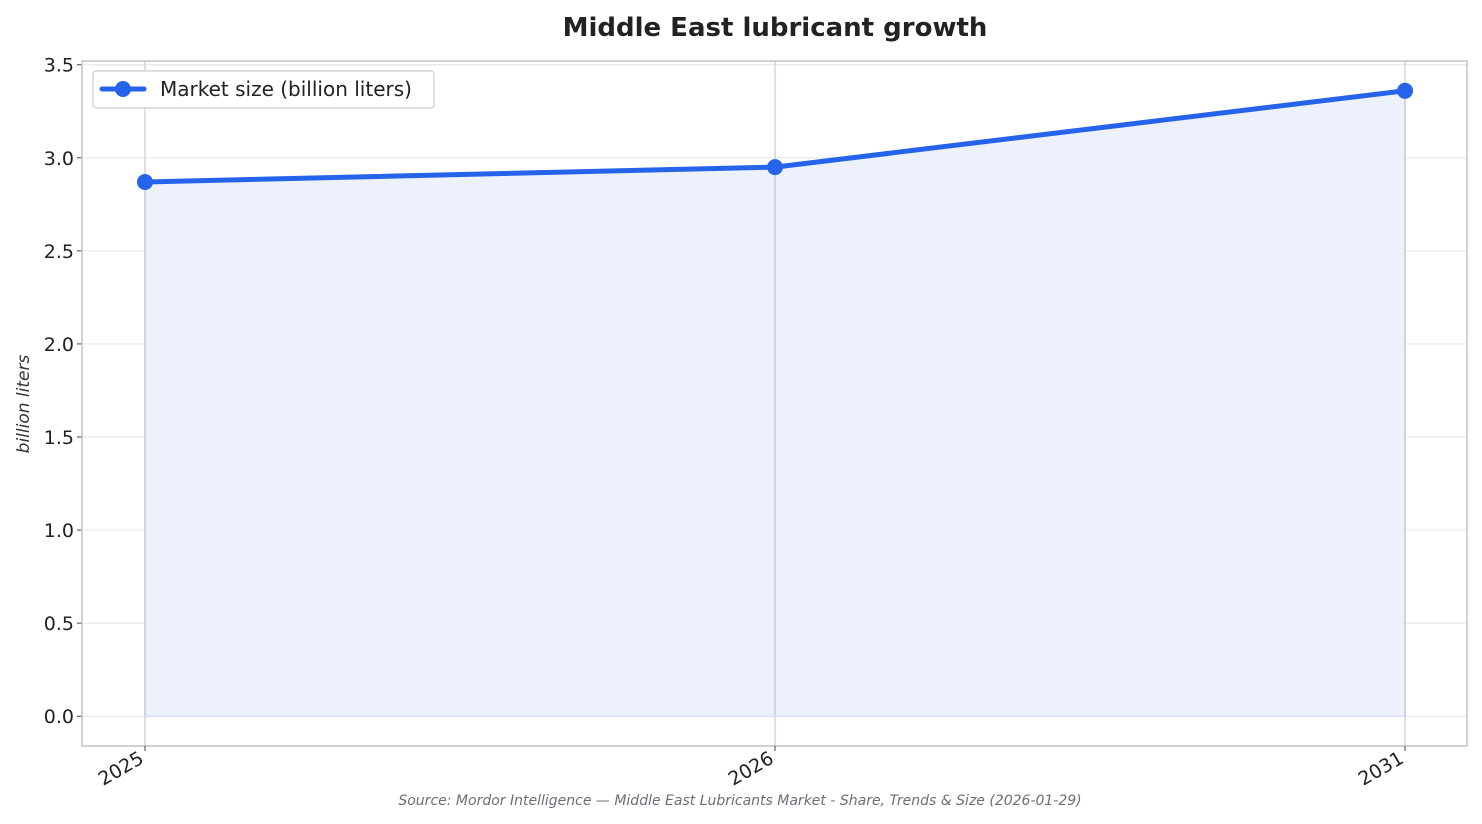 Image resolution: width=1482 pixels, height=824 pixels. Describe the element at coordinates (59, 624) in the screenshot. I see `y-tick-label: 0.5` at that location.